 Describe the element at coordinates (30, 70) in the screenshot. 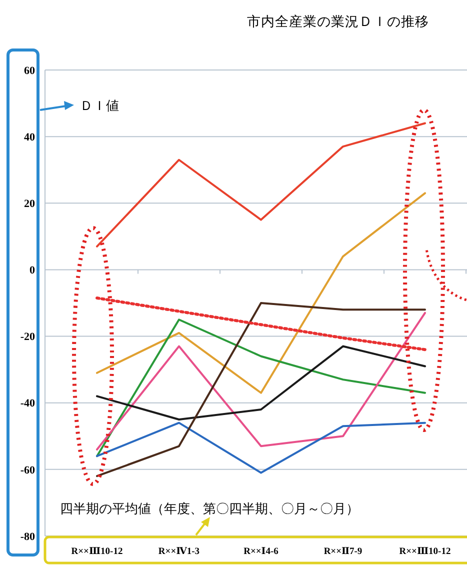

I see `y-tick-label: 60` at that location.